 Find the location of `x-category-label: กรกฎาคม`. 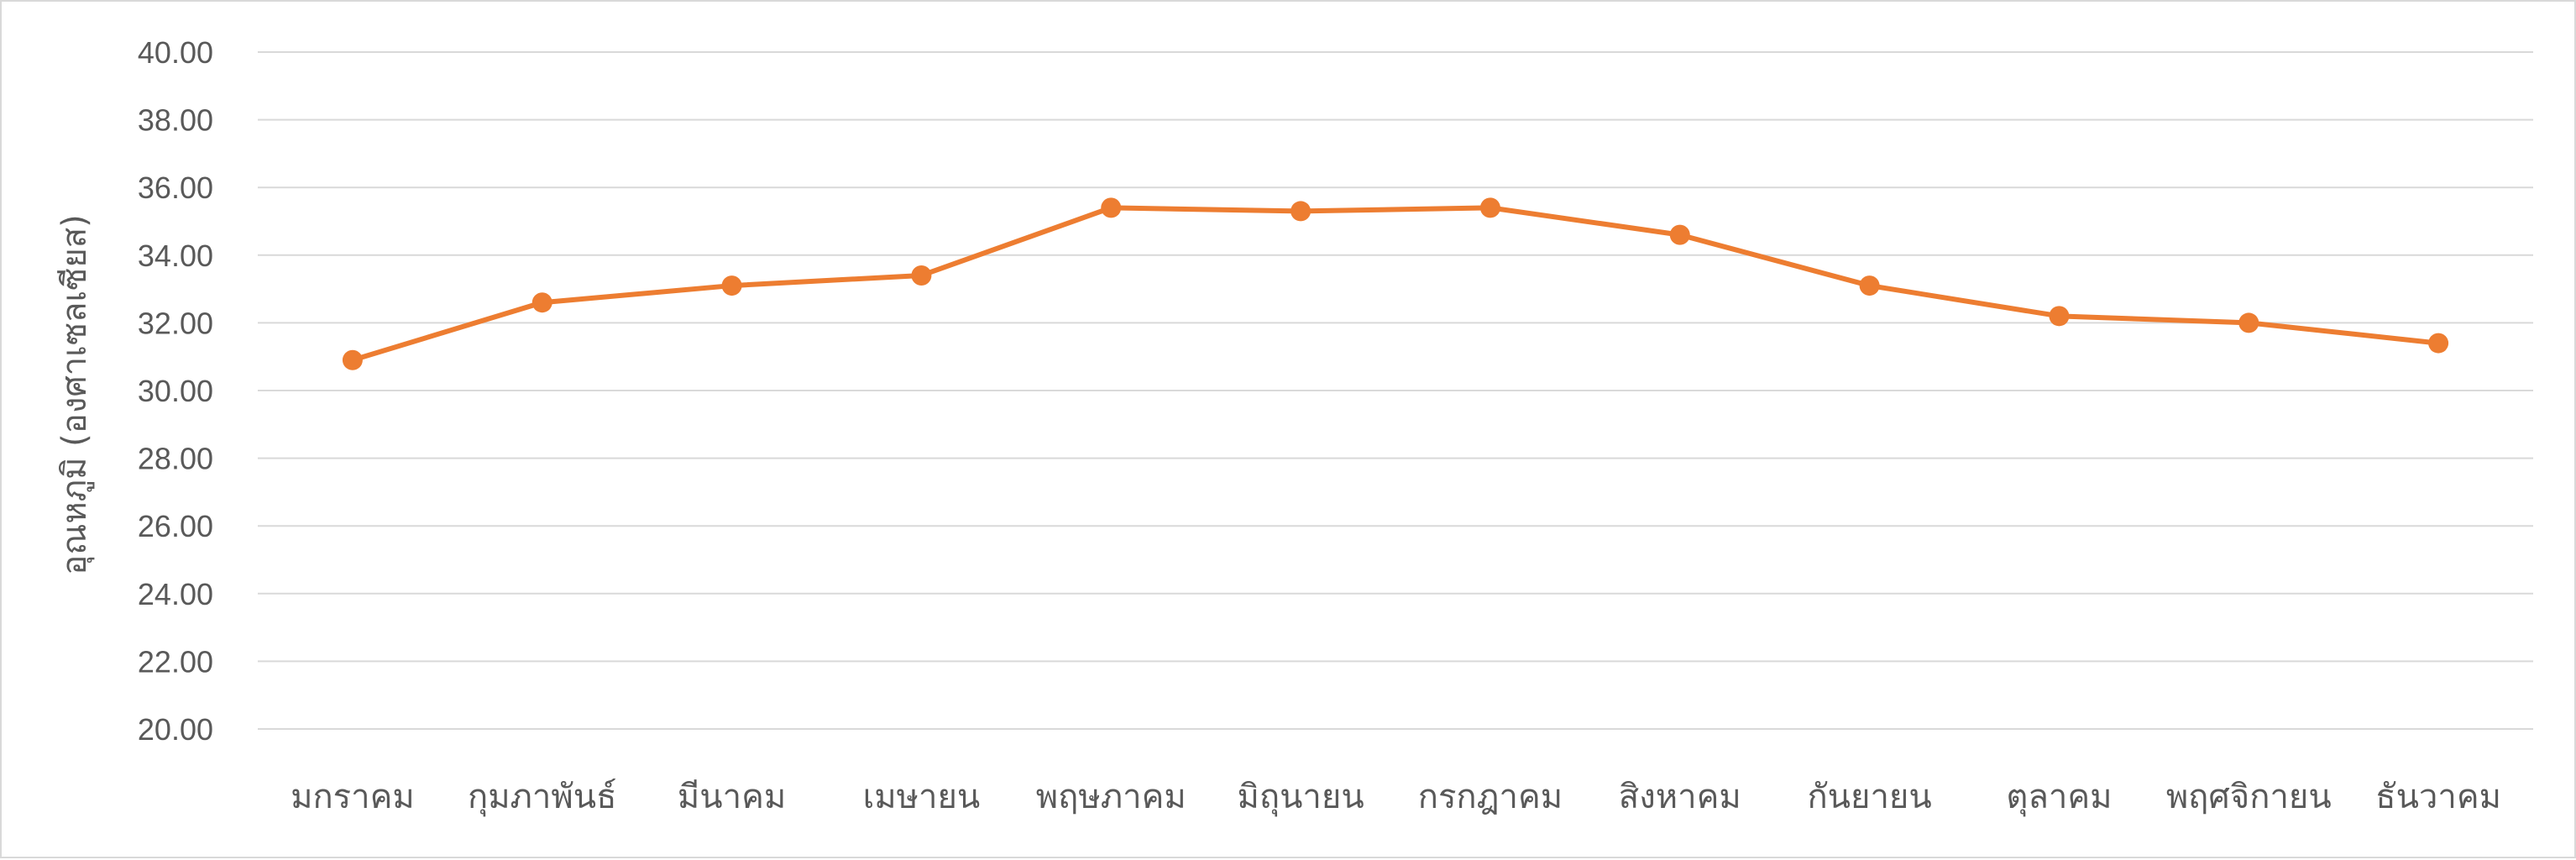

x-category-label: กรกฎาคม is located at coordinates (1491, 797).